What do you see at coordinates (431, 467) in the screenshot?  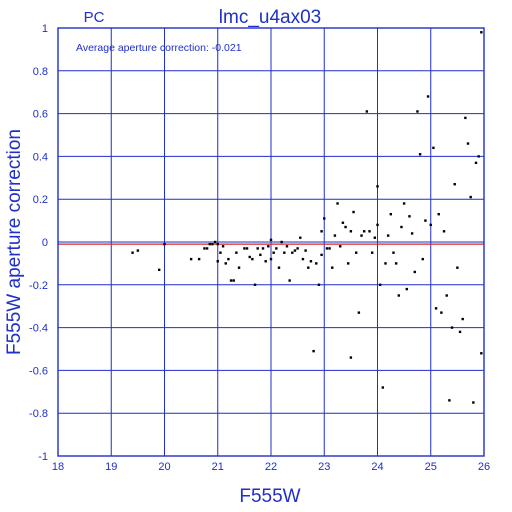 I see `x-tick-label: 25` at bounding box center [431, 467].